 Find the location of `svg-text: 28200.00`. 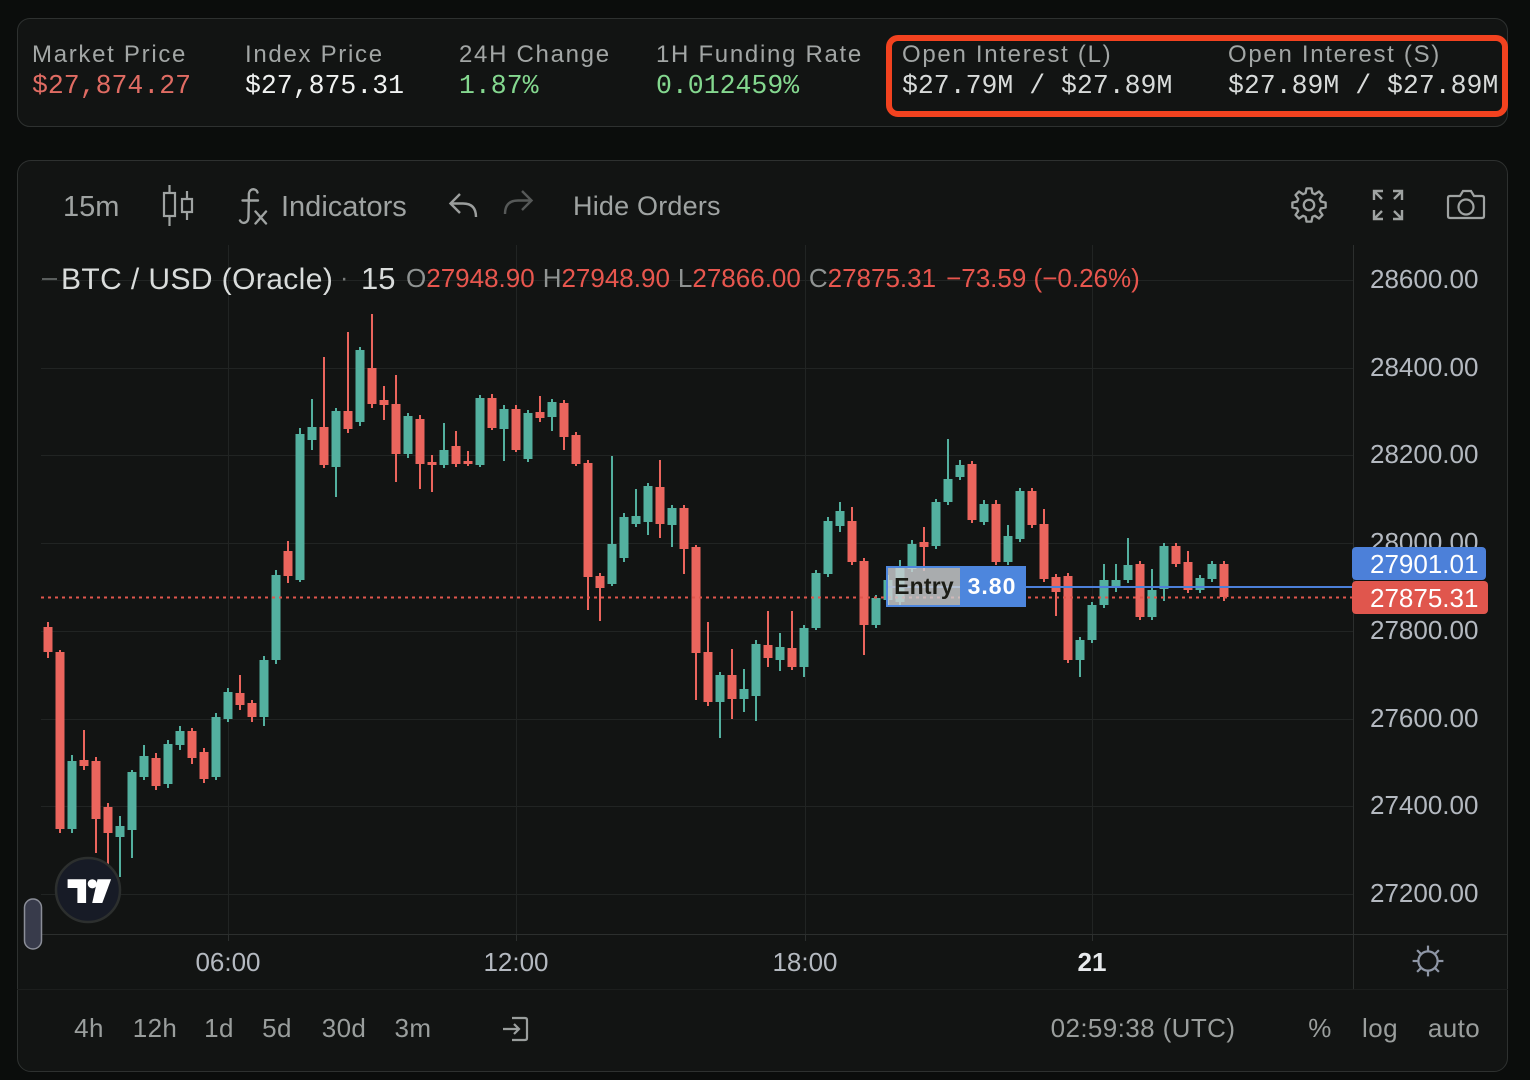

svg-text: 28200.00 is located at coordinates (1424, 454).